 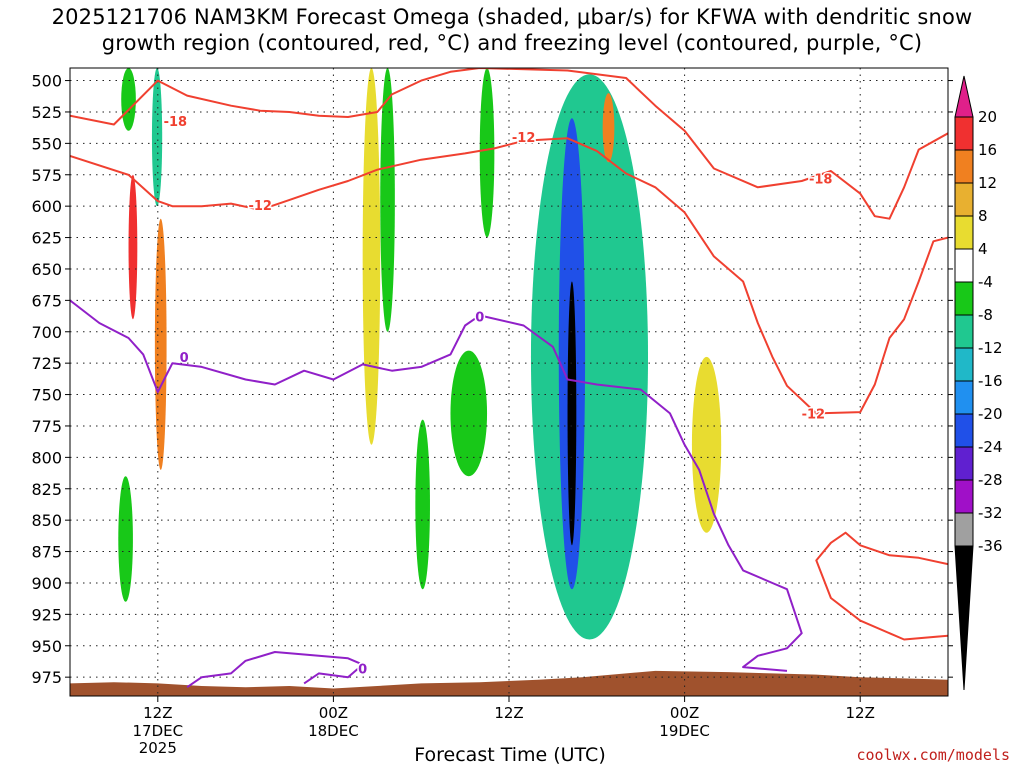 I want to click on y-tick-label: 875, so click(x=46, y=552).